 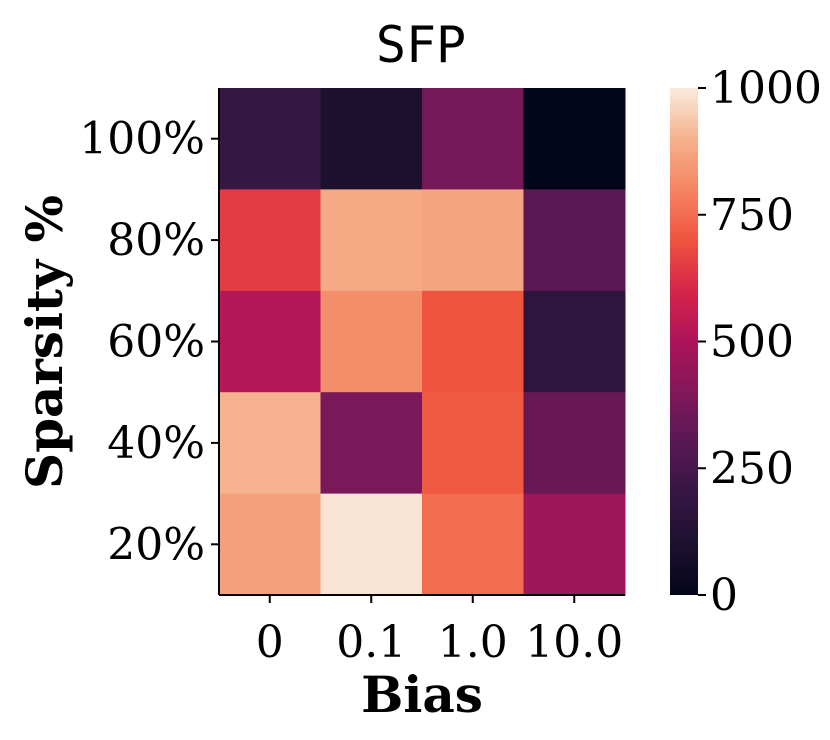 I want to click on colorbar-tick-label: 250, so click(x=752, y=468).